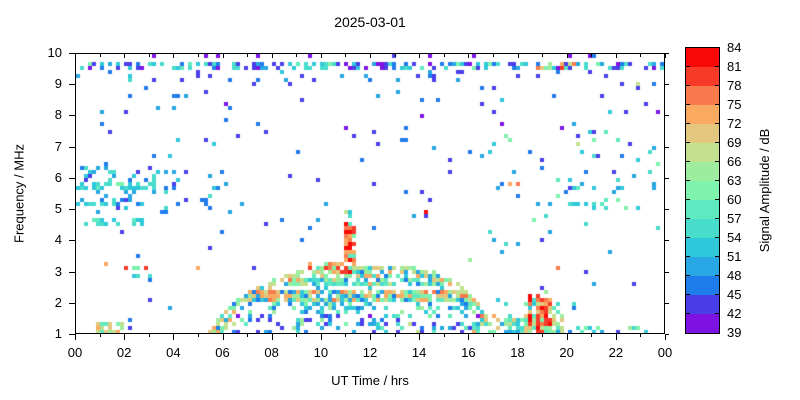 This screenshot has width=800, height=400. What do you see at coordinates (58, 84) in the screenshot?
I see `y-tick-label: 9` at bounding box center [58, 84].